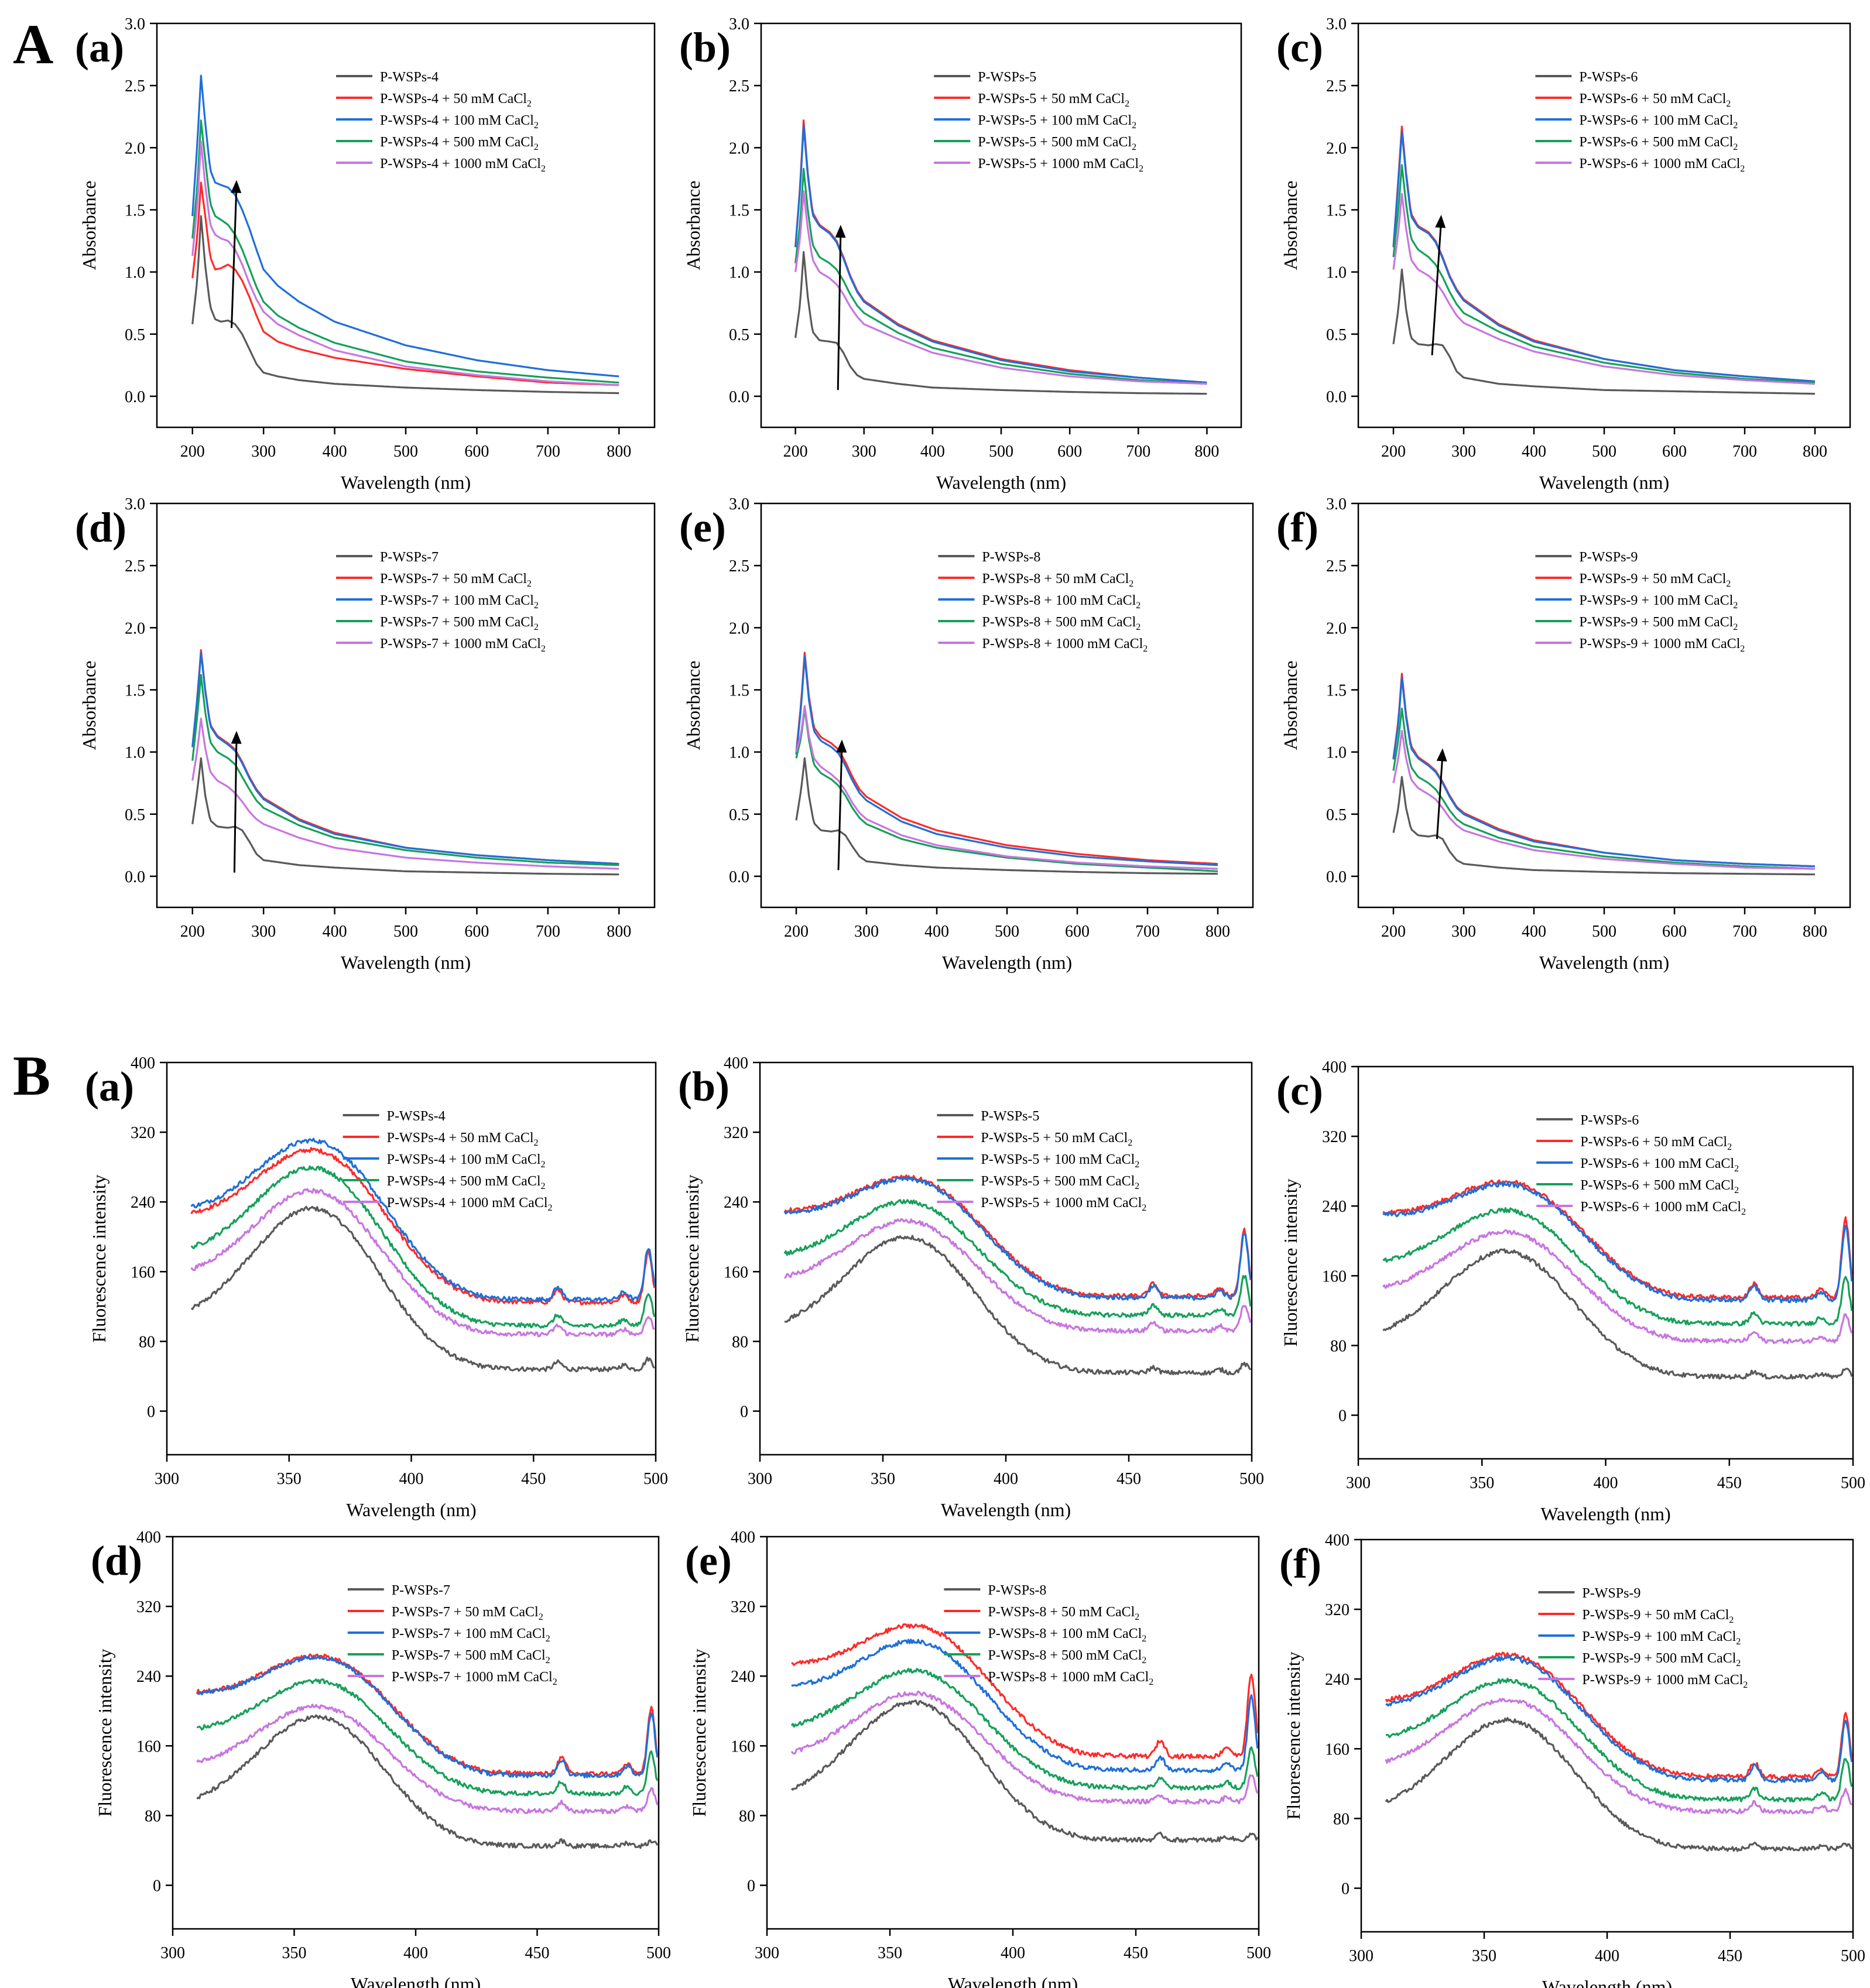 The height and width of the screenshot is (1988, 1870). What do you see at coordinates (1659, 1165) in the screenshot?
I see `legend-entry: P-WSPs-6 + 100 mM CaCl2` at bounding box center [1659, 1165].